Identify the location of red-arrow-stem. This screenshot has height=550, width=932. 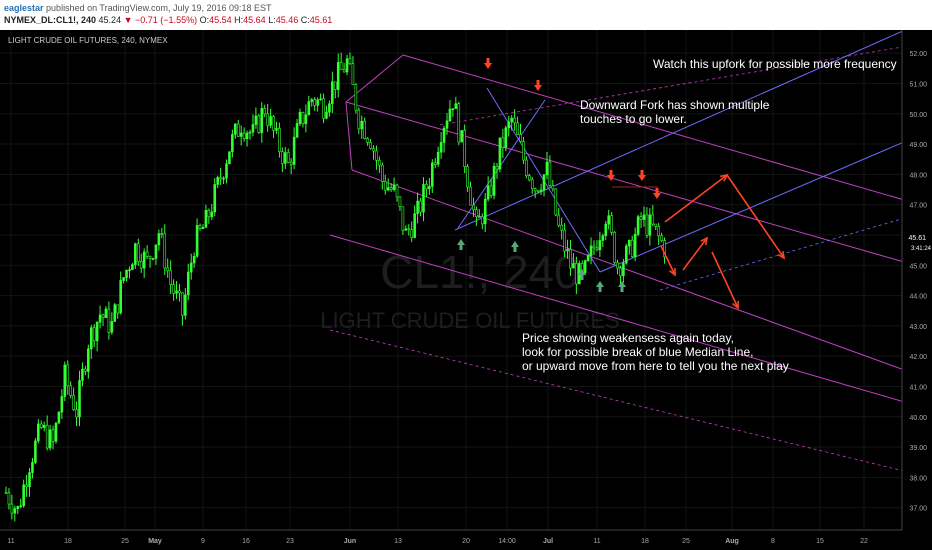
(642, 172).